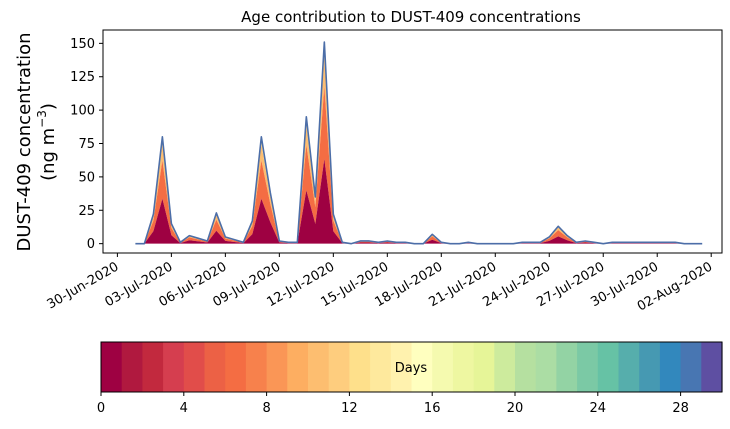 The image size is (730, 429). I want to click on y-tick-label: 0, so click(91, 244).